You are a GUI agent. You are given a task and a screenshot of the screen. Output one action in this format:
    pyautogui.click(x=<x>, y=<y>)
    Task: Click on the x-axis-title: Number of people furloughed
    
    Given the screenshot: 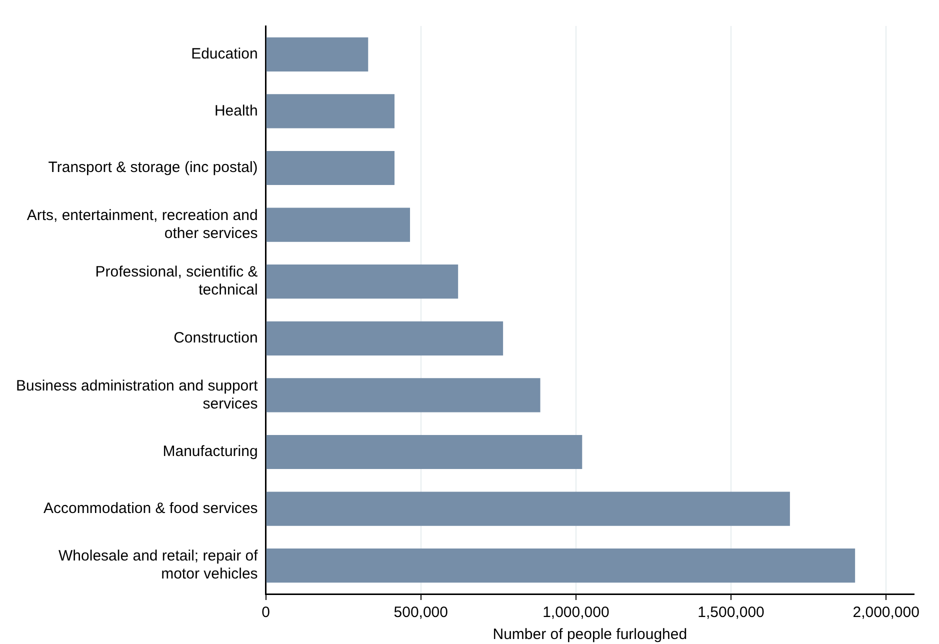 What is the action you would take?
    pyautogui.click(x=590, y=635)
    